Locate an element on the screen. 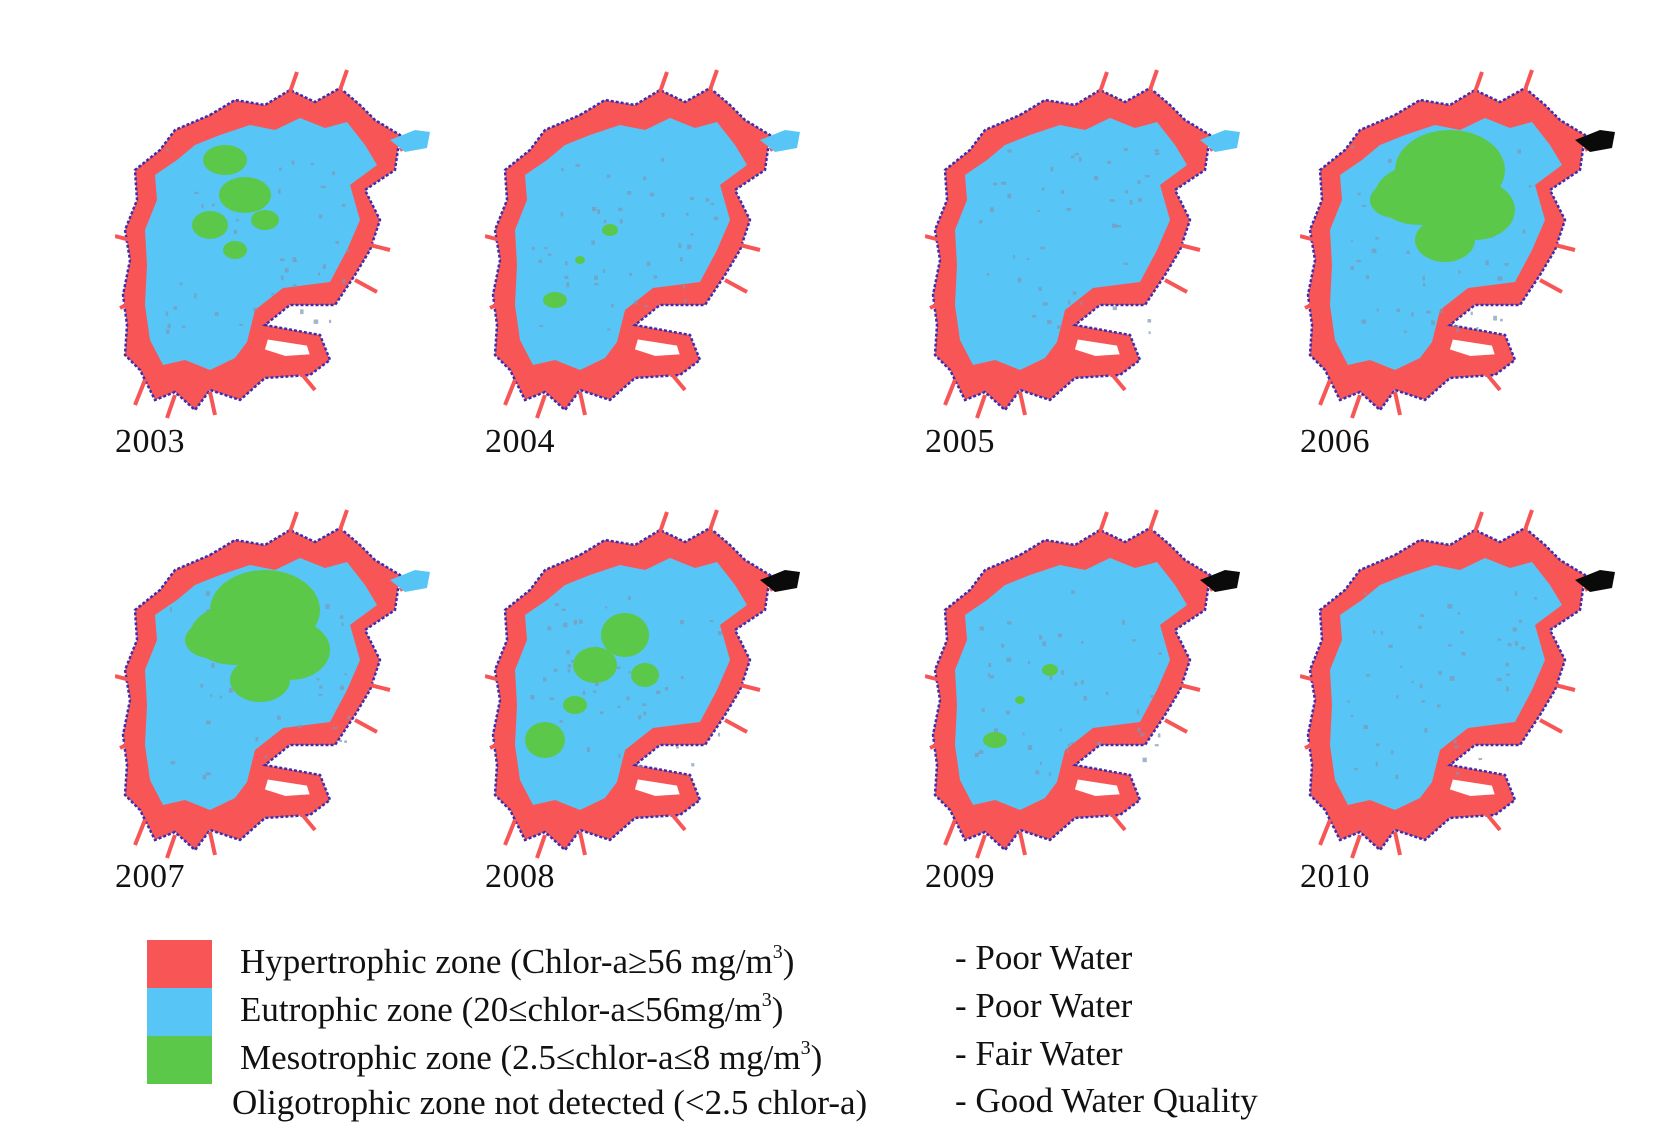  hypertrophic-swatch is located at coordinates (179, 964).